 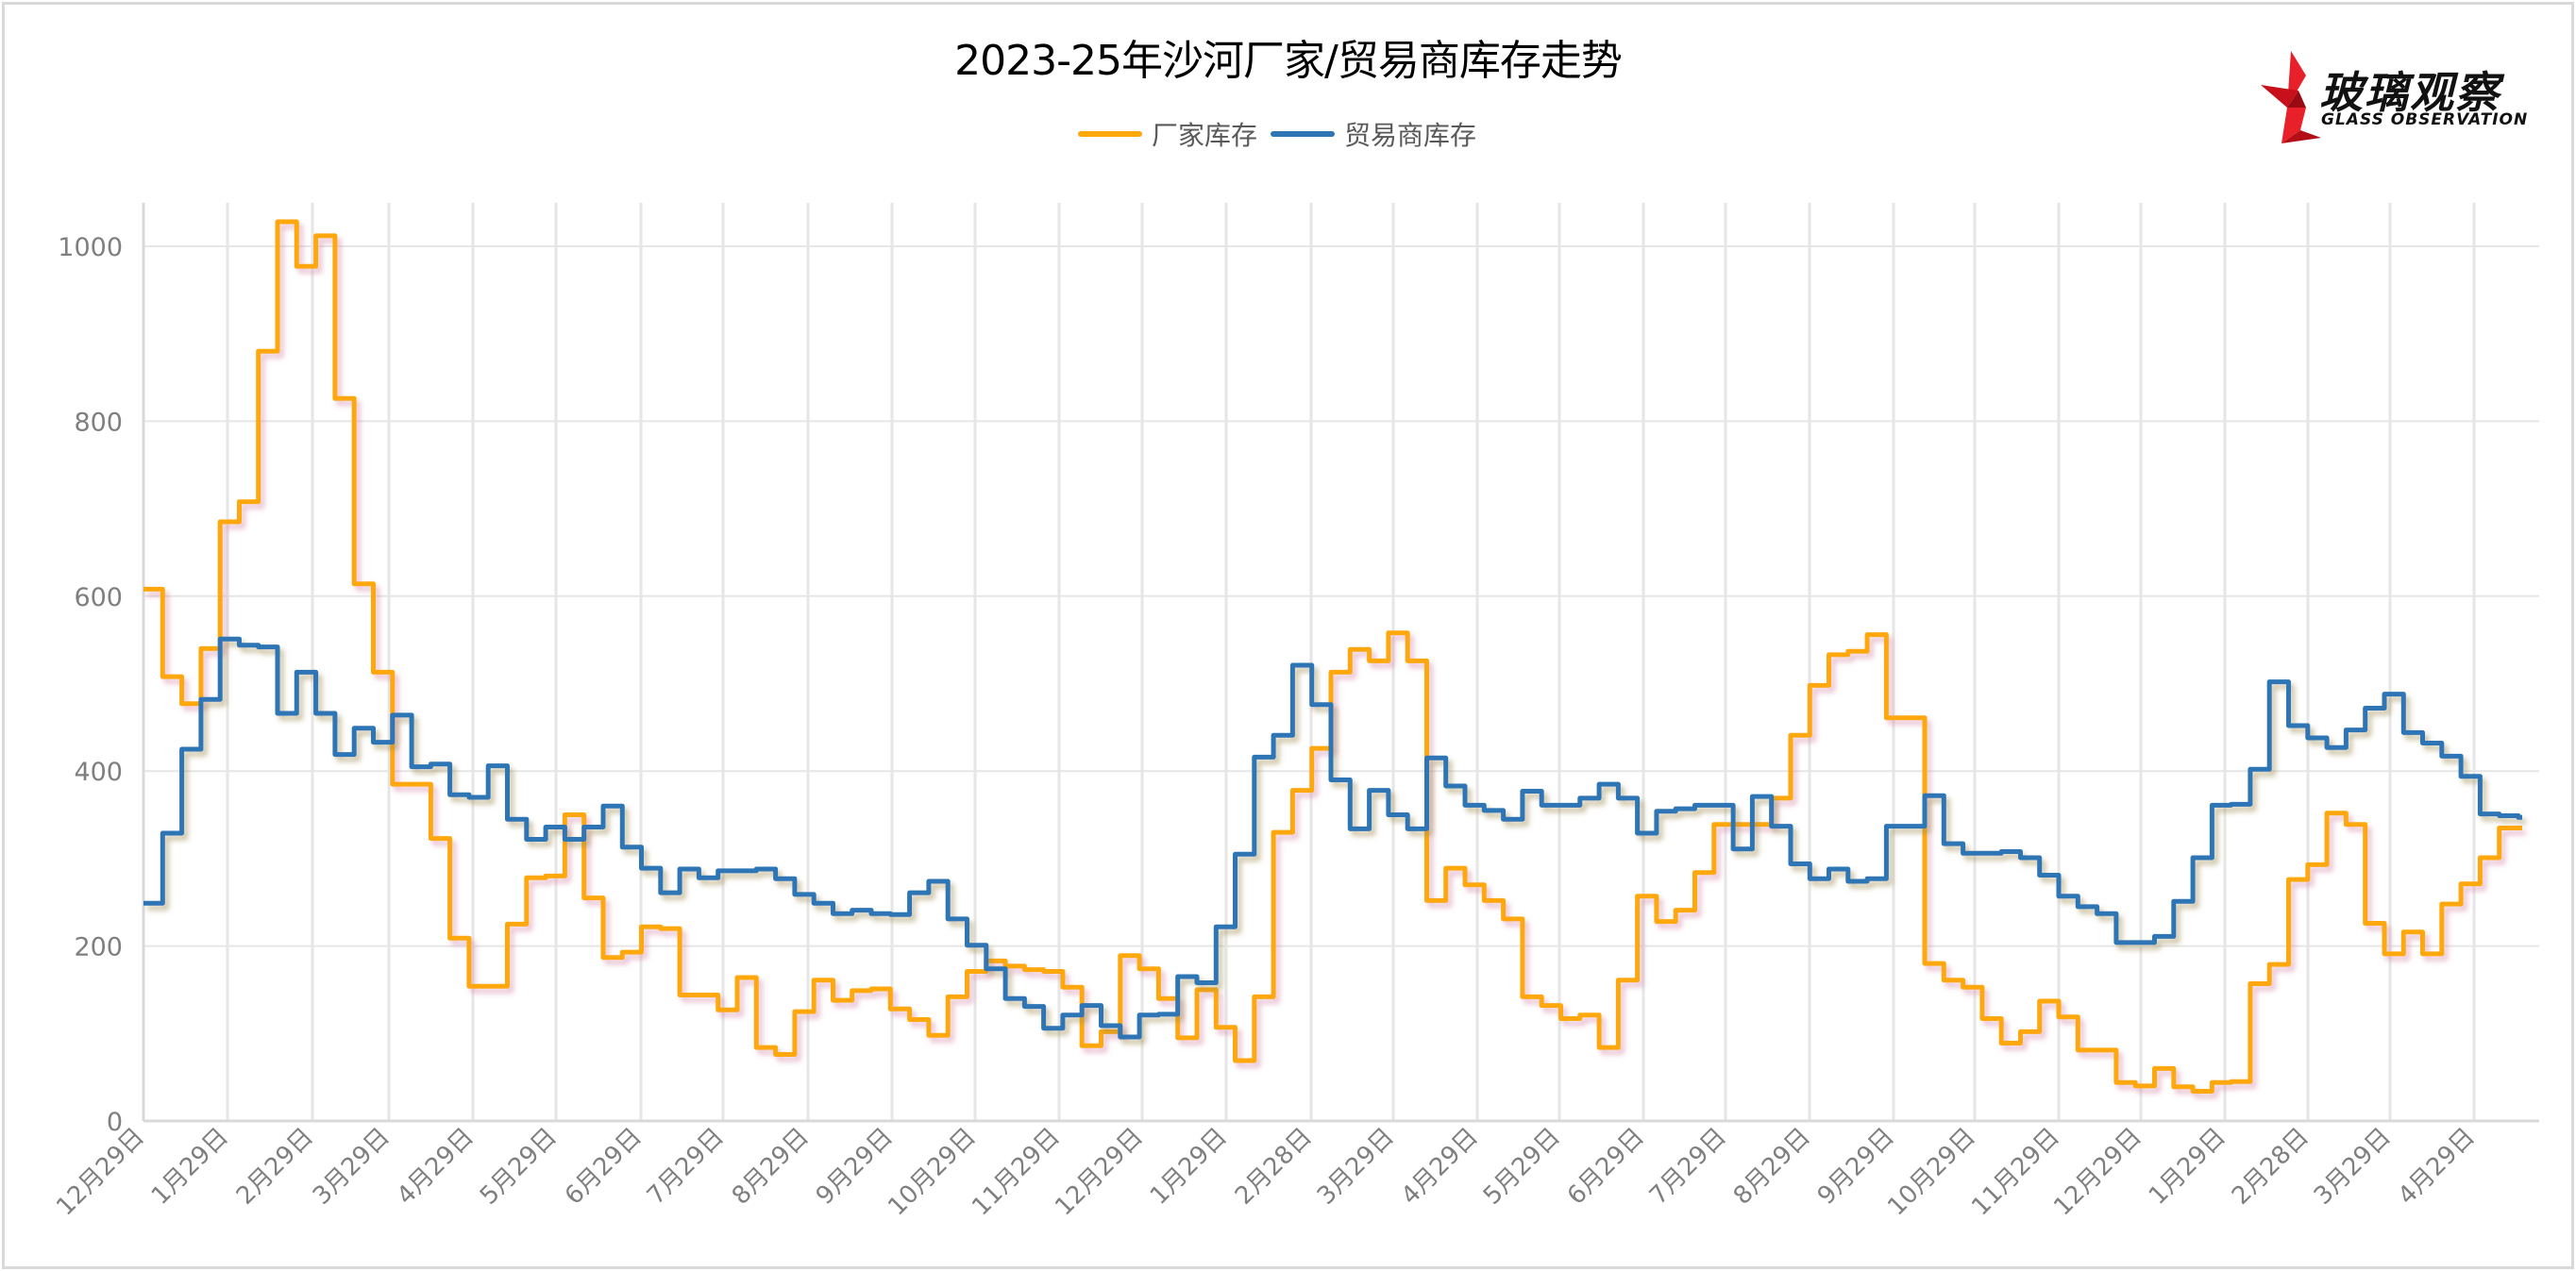 What do you see at coordinates (90, 247) in the screenshot?
I see `y-tick-label: 1000` at bounding box center [90, 247].